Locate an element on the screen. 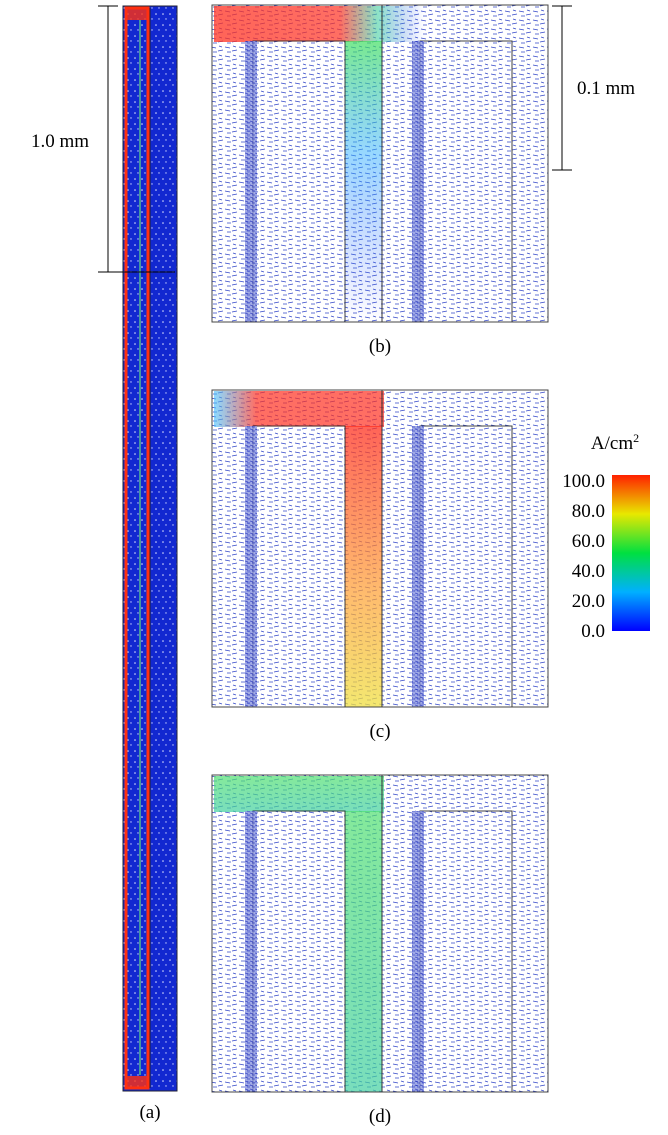 The height and width of the screenshot is (1135, 668). panel-b is located at coordinates (380, 163).